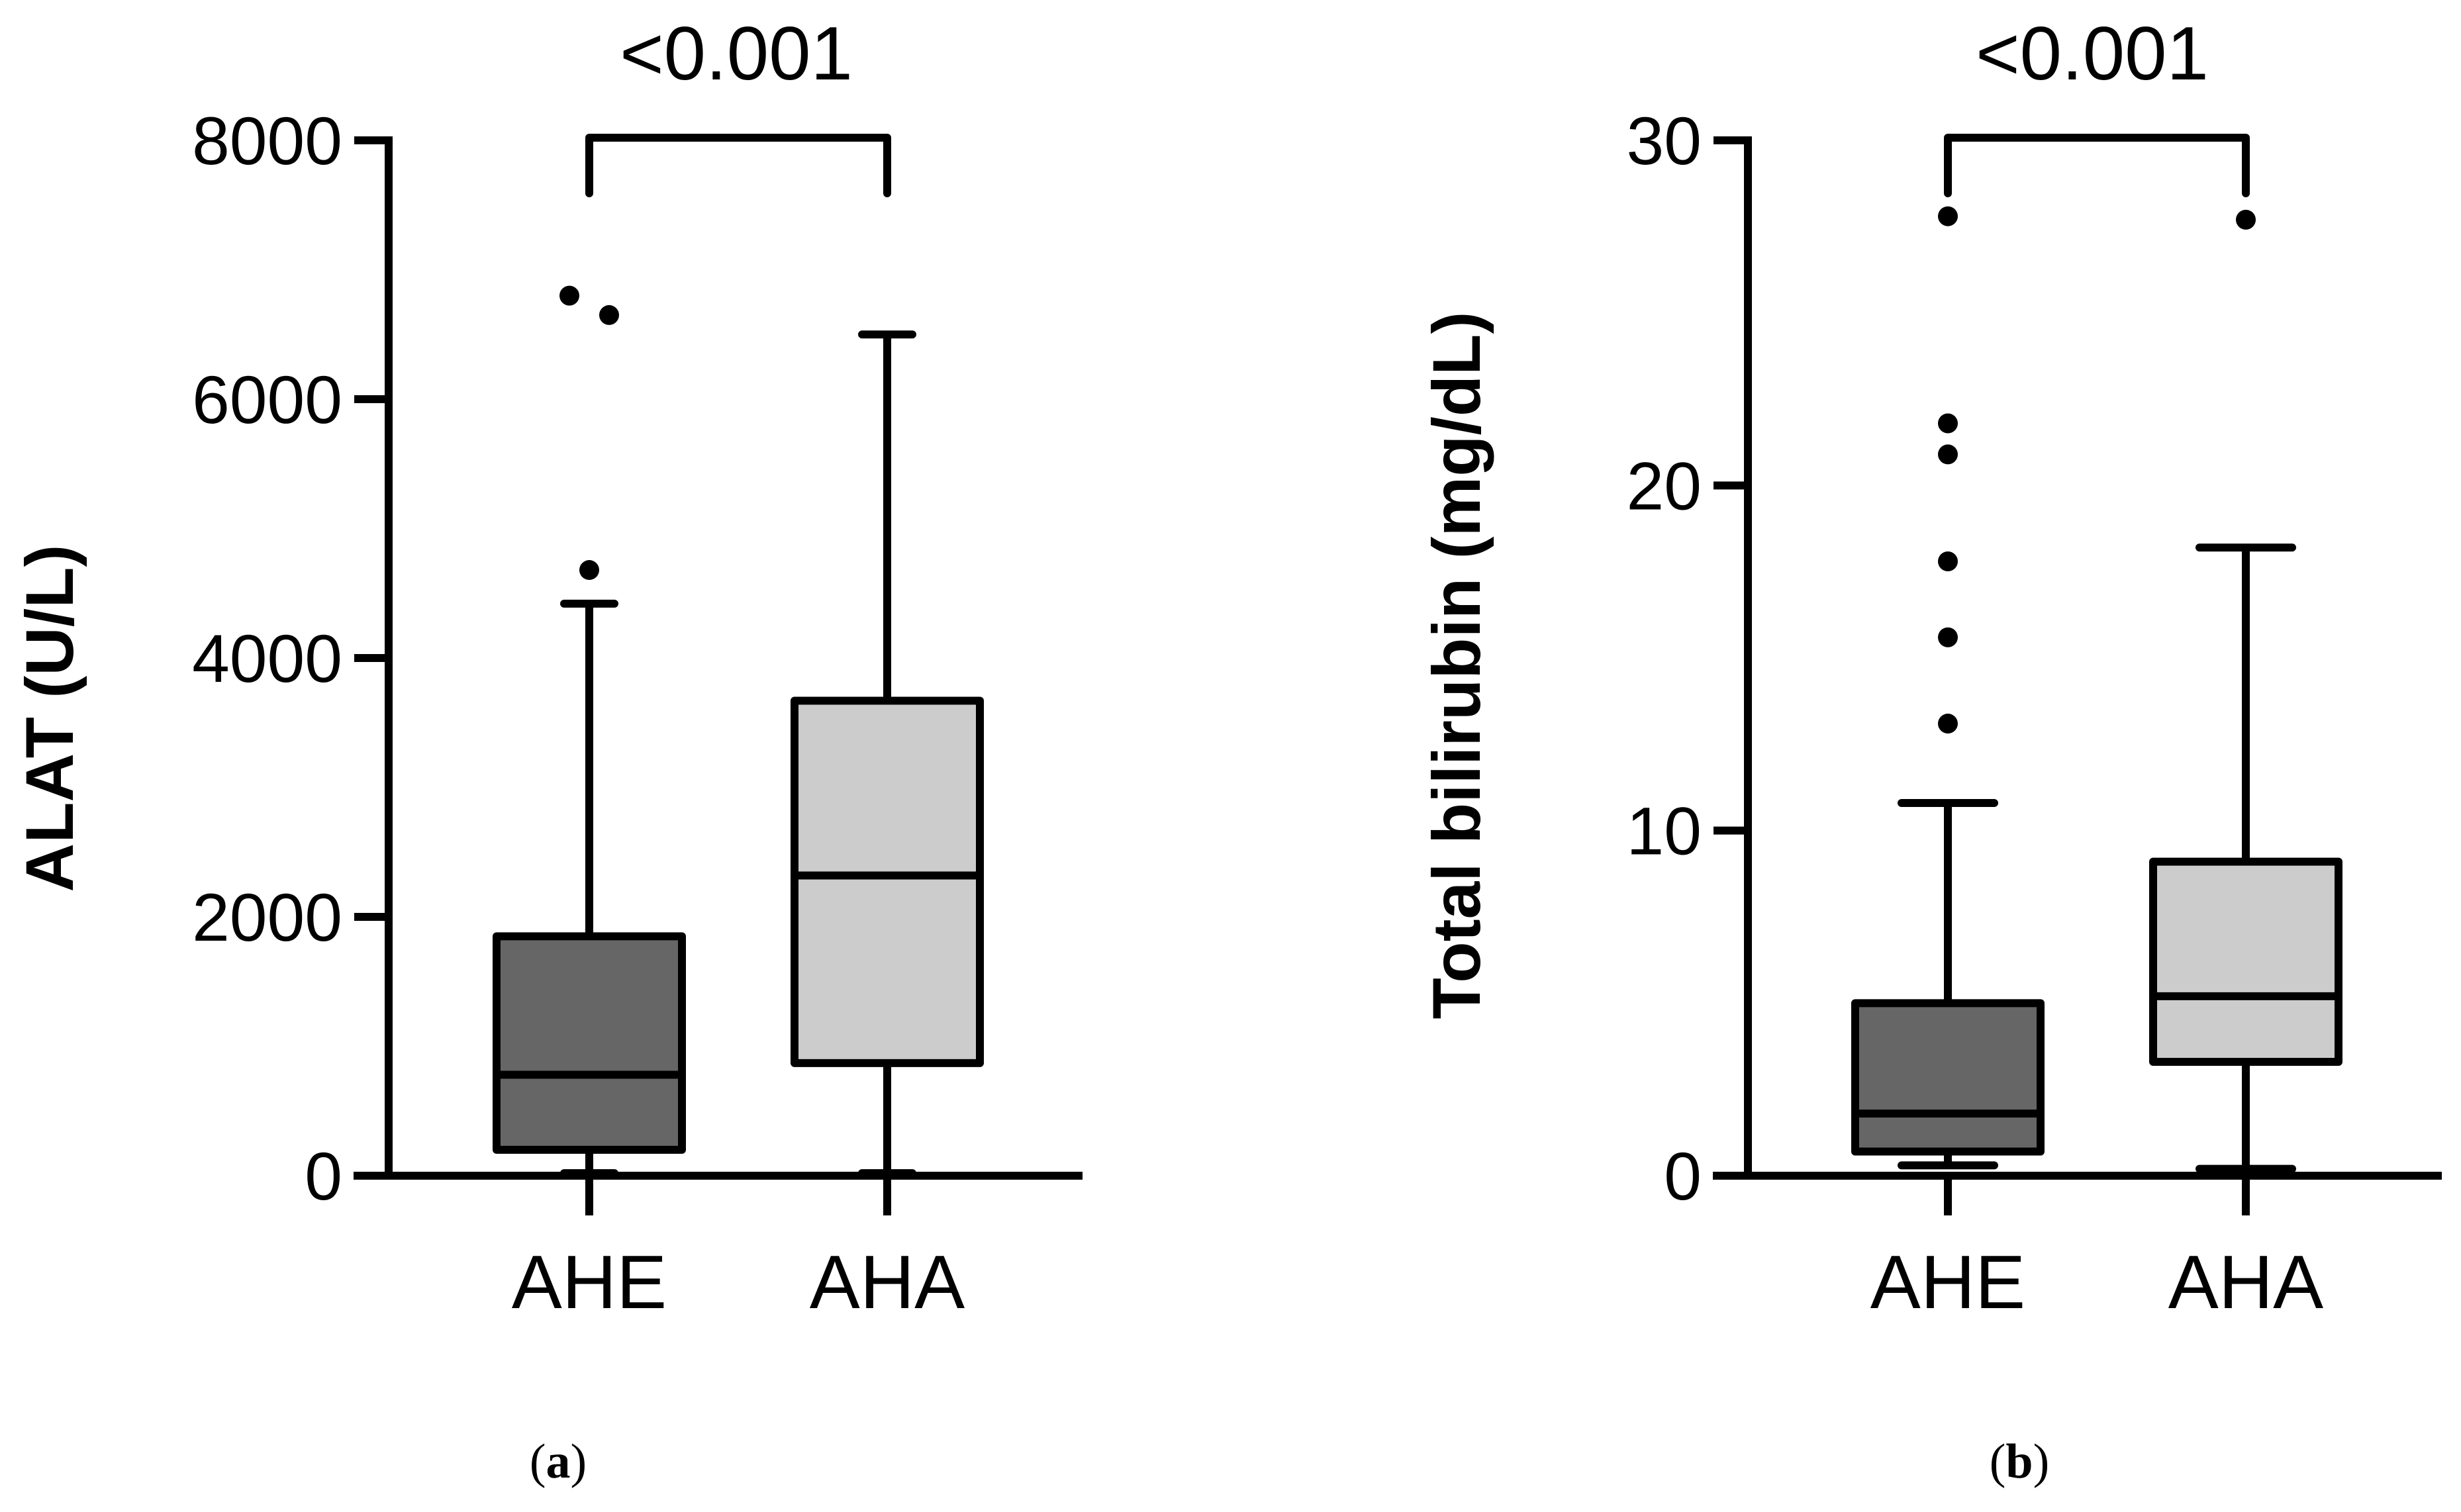 Image resolution: width=2461 pixels, height=1512 pixels. What do you see at coordinates (267, 141) in the screenshot?
I see `y-tick-label: 8000` at bounding box center [267, 141].